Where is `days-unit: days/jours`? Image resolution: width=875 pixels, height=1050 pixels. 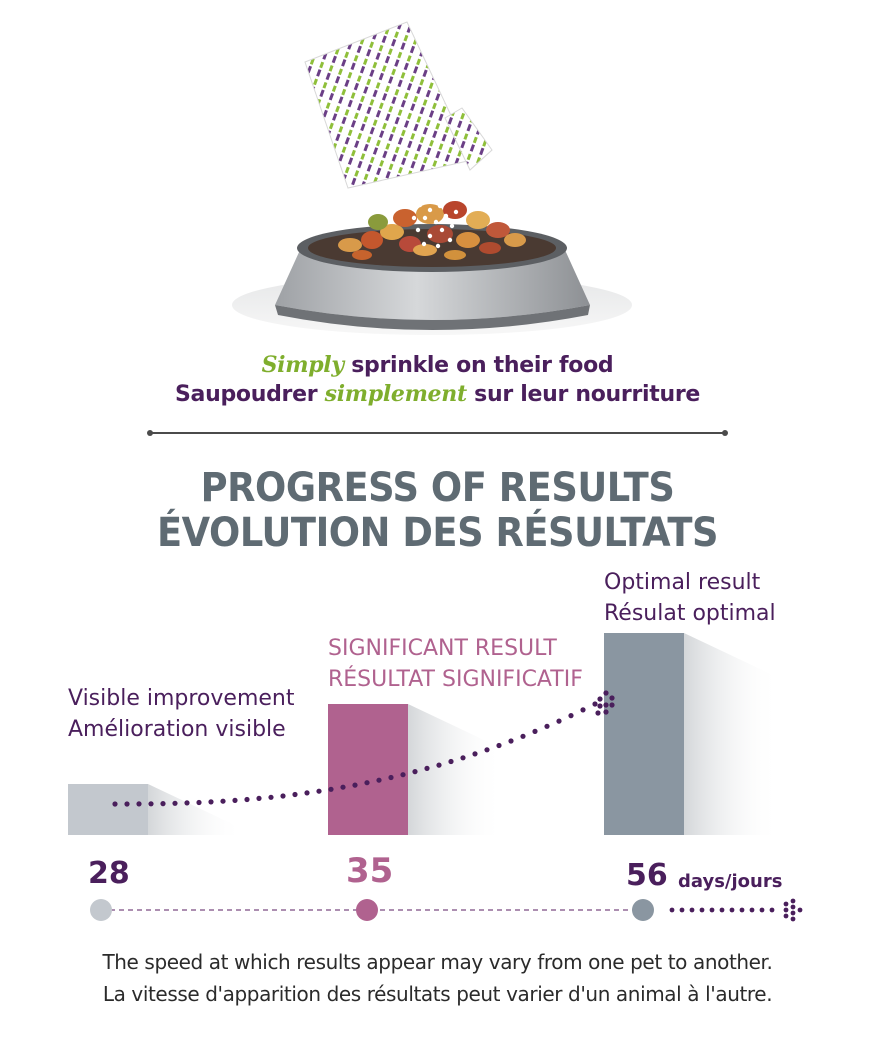 days-unit: days/jours is located at coordinates (730, 881).